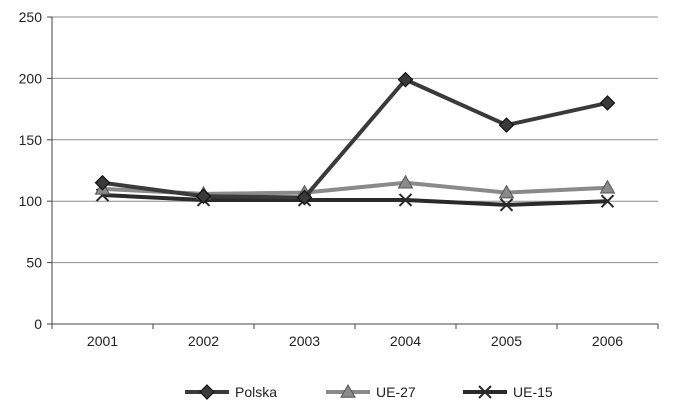  What do you see at coordinates (203, 341) in the screenshot?
I see `x-tick-label: 2002` at bounding box center [203, 341].